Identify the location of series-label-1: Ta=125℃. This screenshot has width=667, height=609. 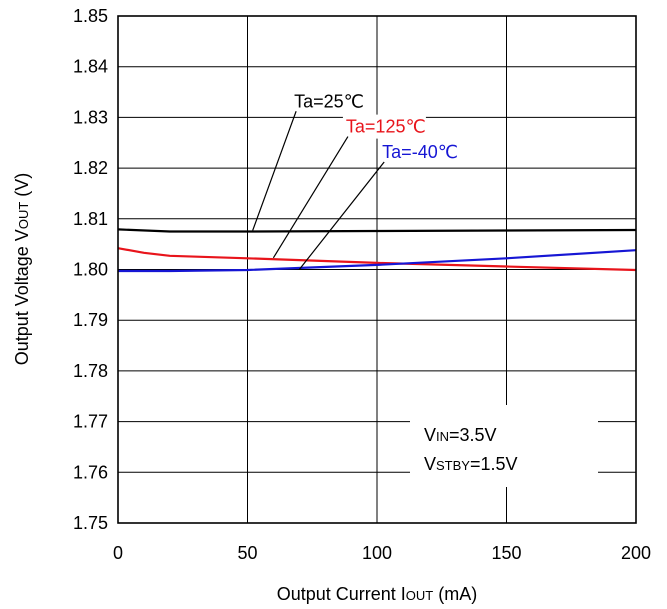
(386, 127).